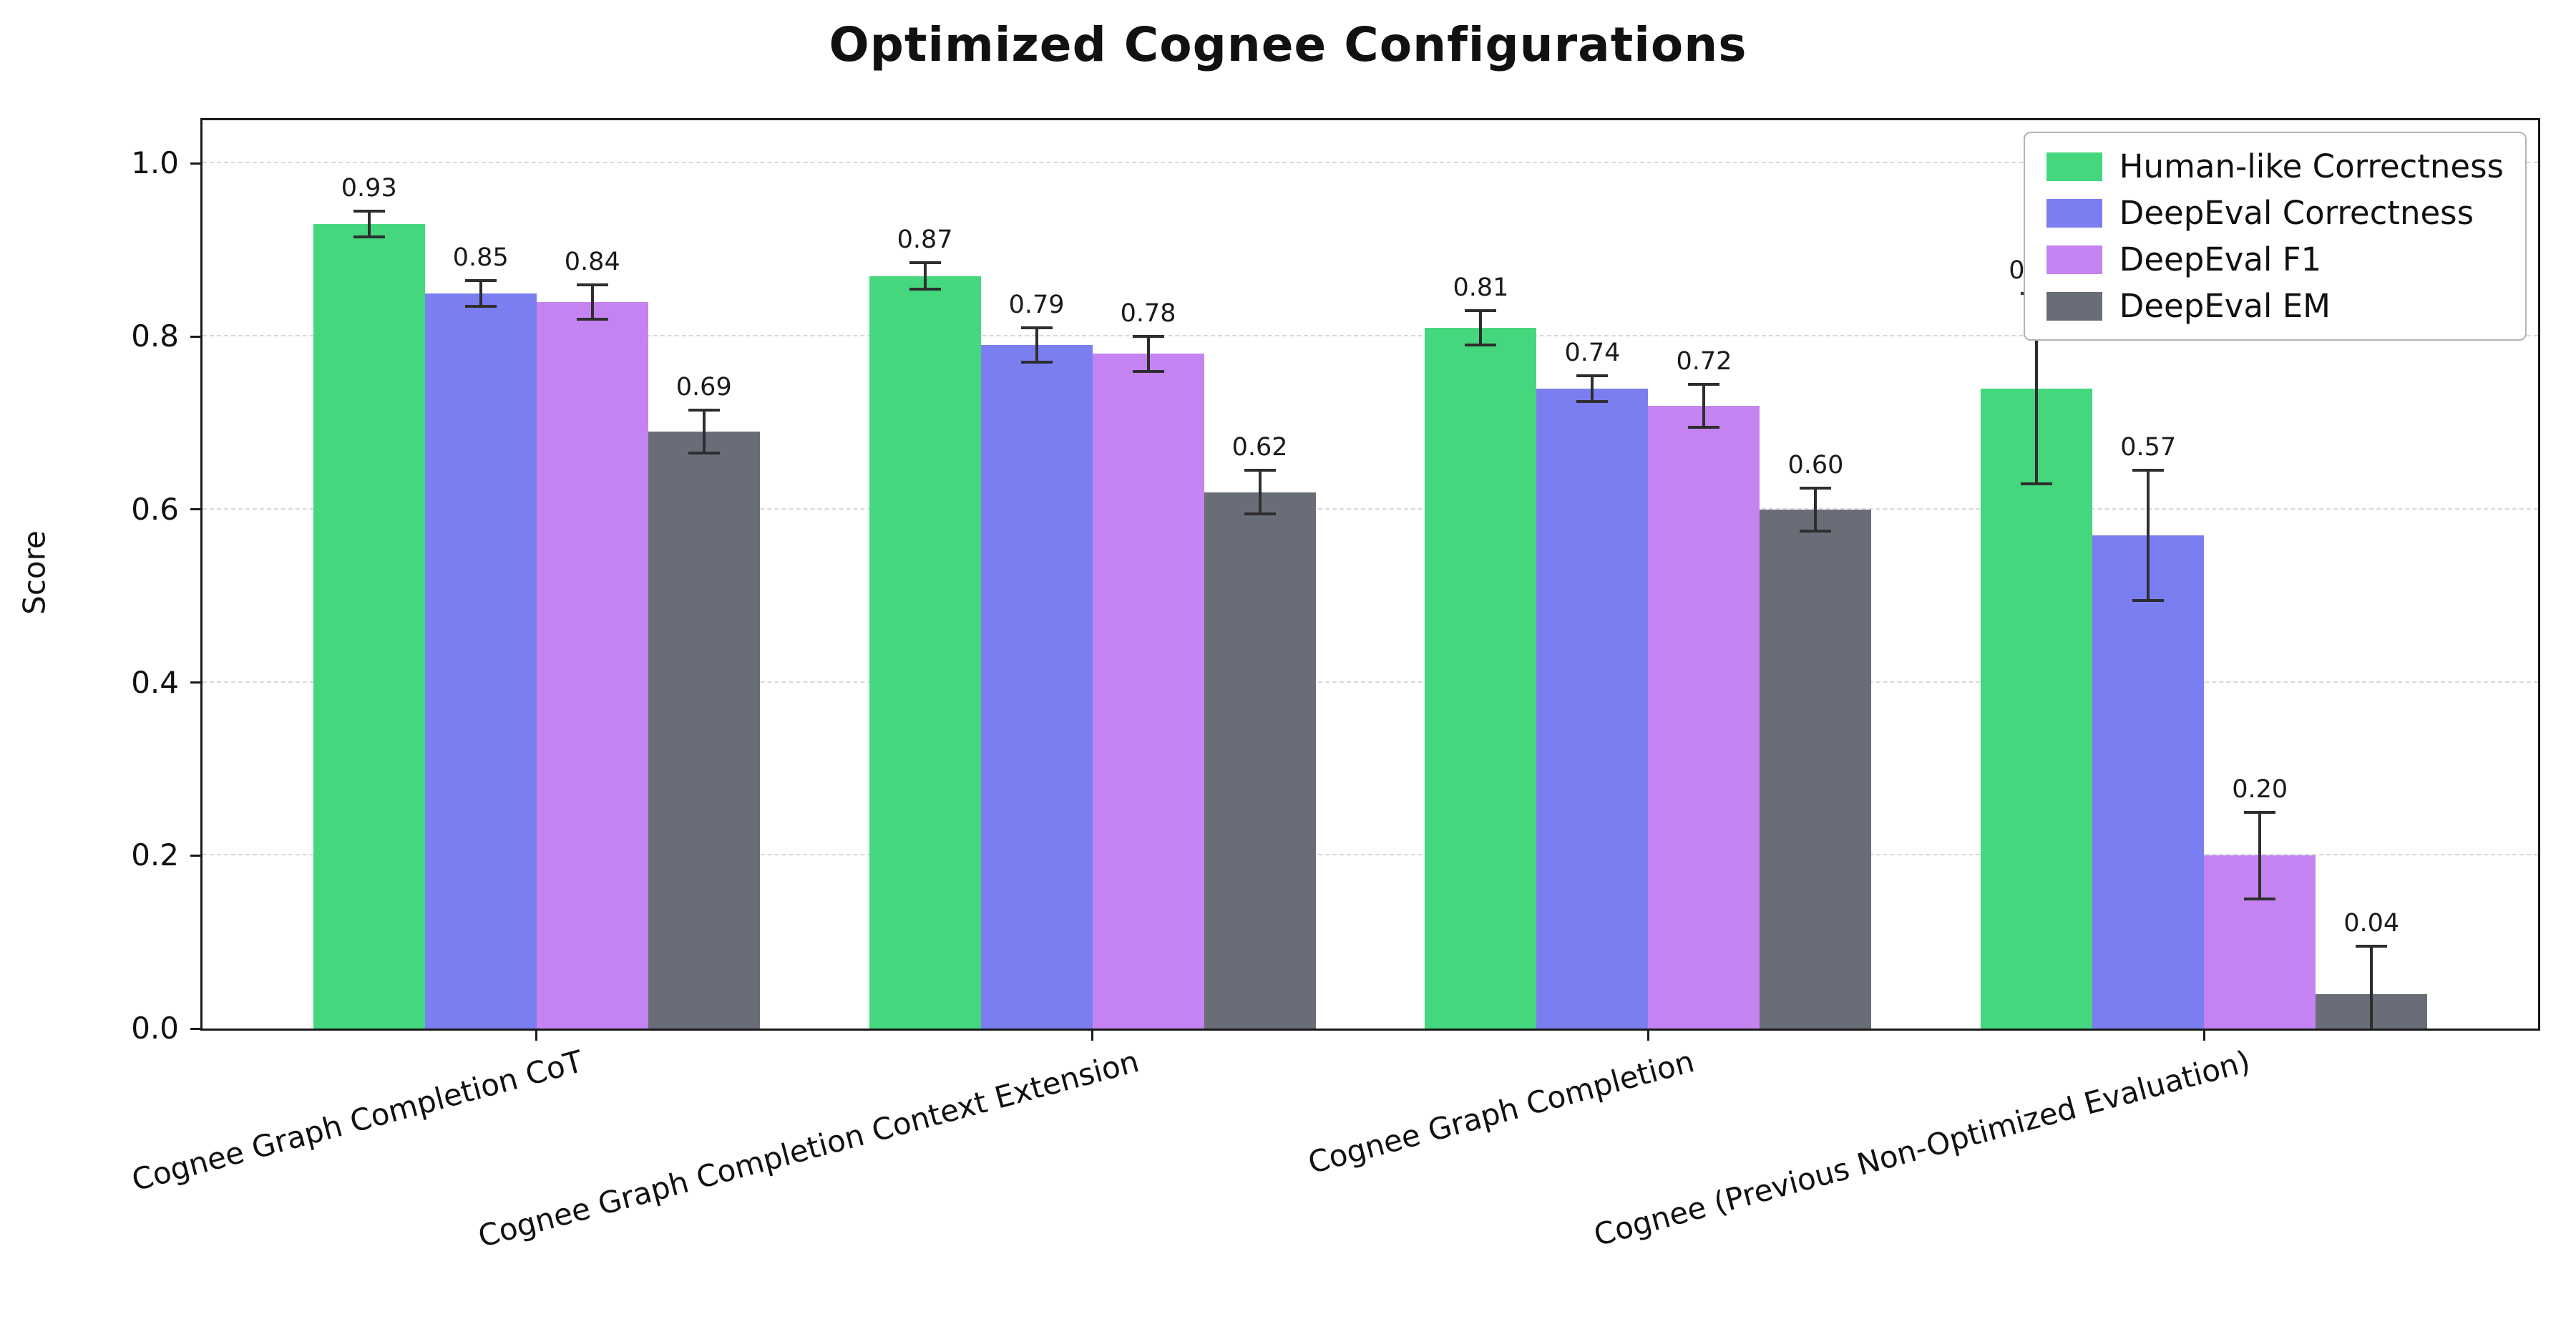  Describe the element at coordinates (1148, 574) in the screenshot. I see `bar-cell: 0.78` at that location.